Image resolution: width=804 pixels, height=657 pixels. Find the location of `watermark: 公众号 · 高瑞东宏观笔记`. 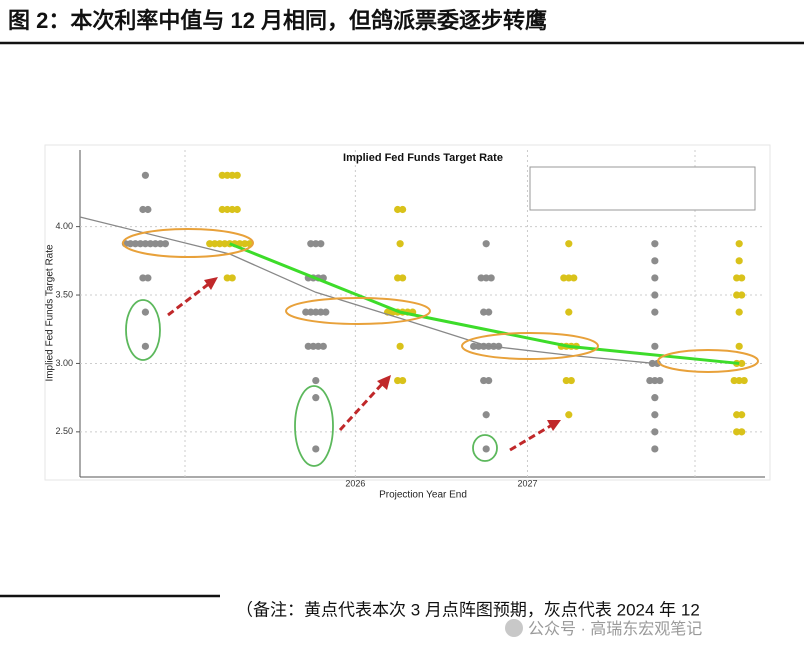

watermark: 公众号 · 高瑞东宏观笔记 is located at coordinates (615, 629).